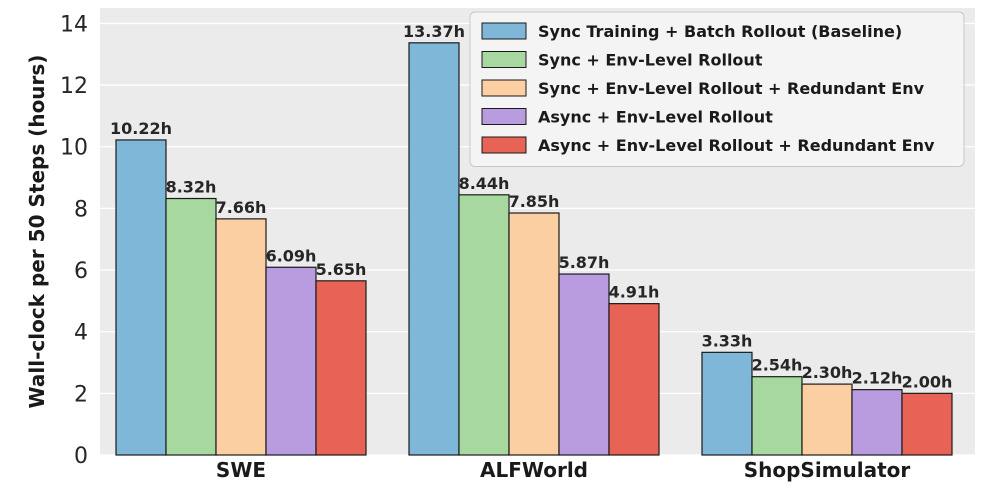 The image size is (986, 496). What do you see at coordinates (777, 365) in the screenshot?
I see `bar-value-label: 2.54h` at bounding box center [777, 365].